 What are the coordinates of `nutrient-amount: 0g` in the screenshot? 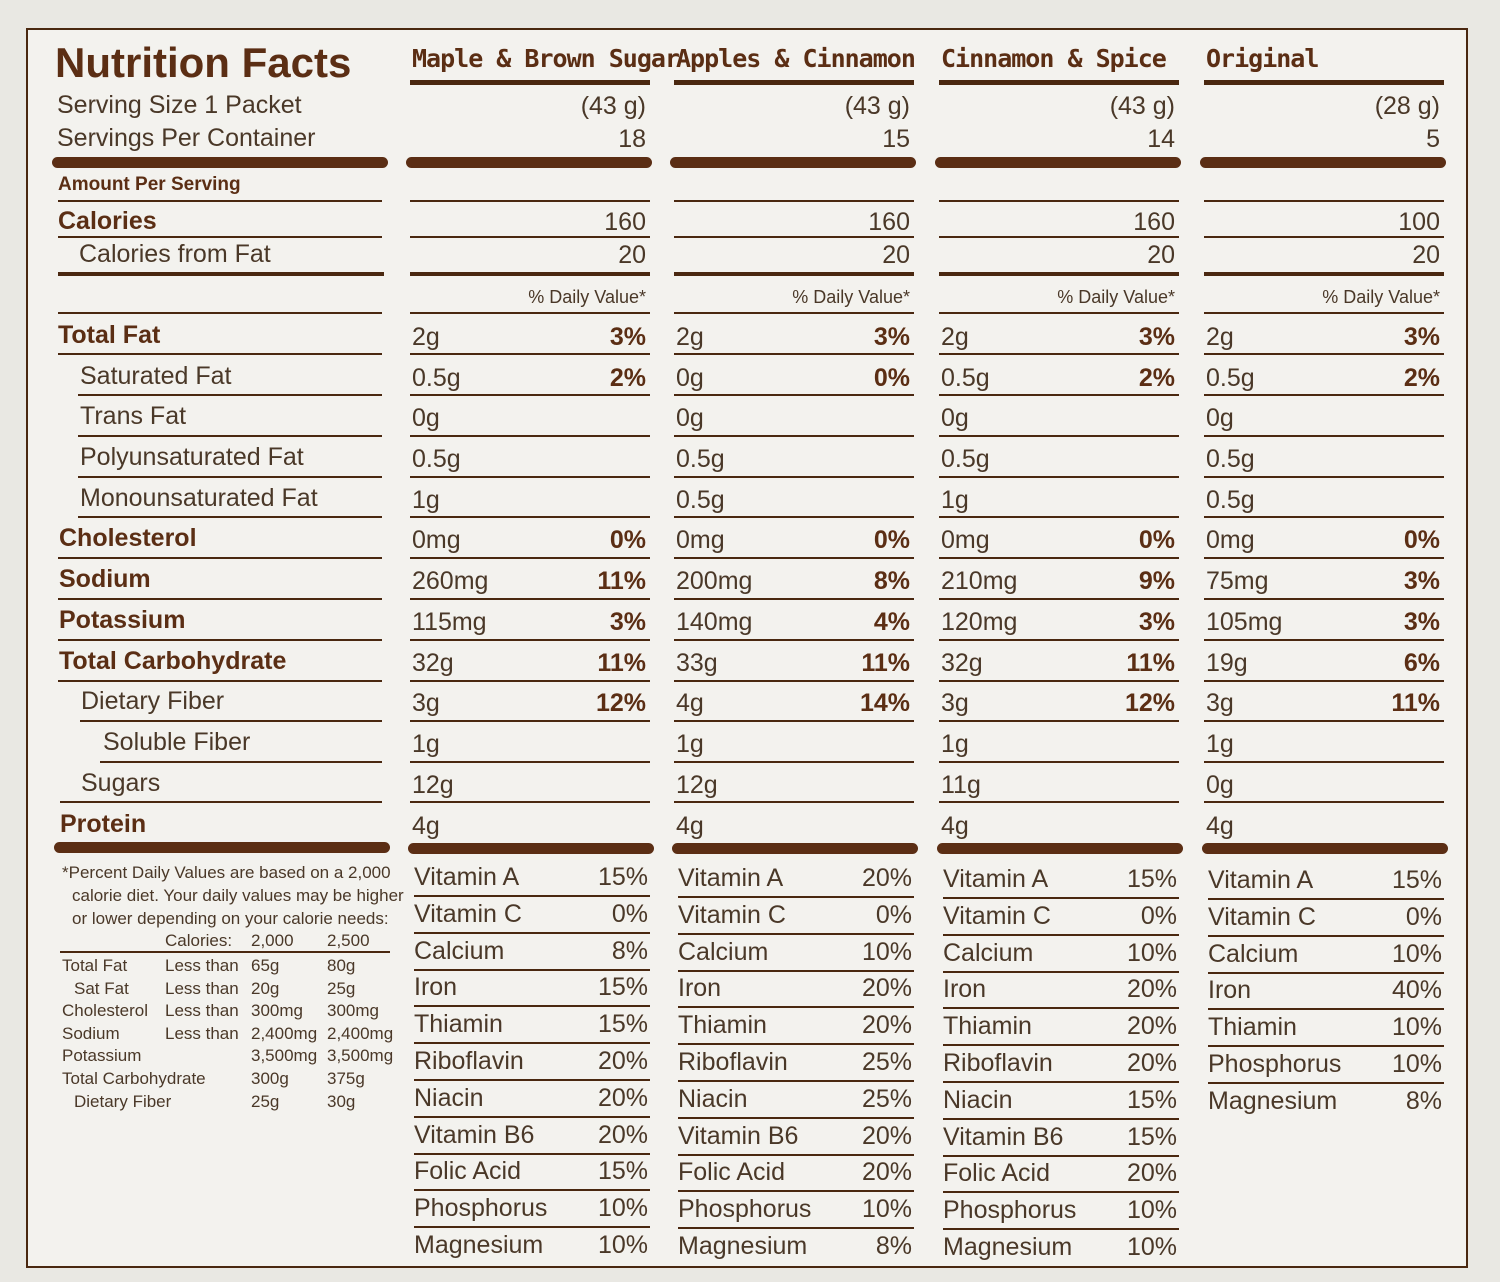 It's located at (1220, 418).